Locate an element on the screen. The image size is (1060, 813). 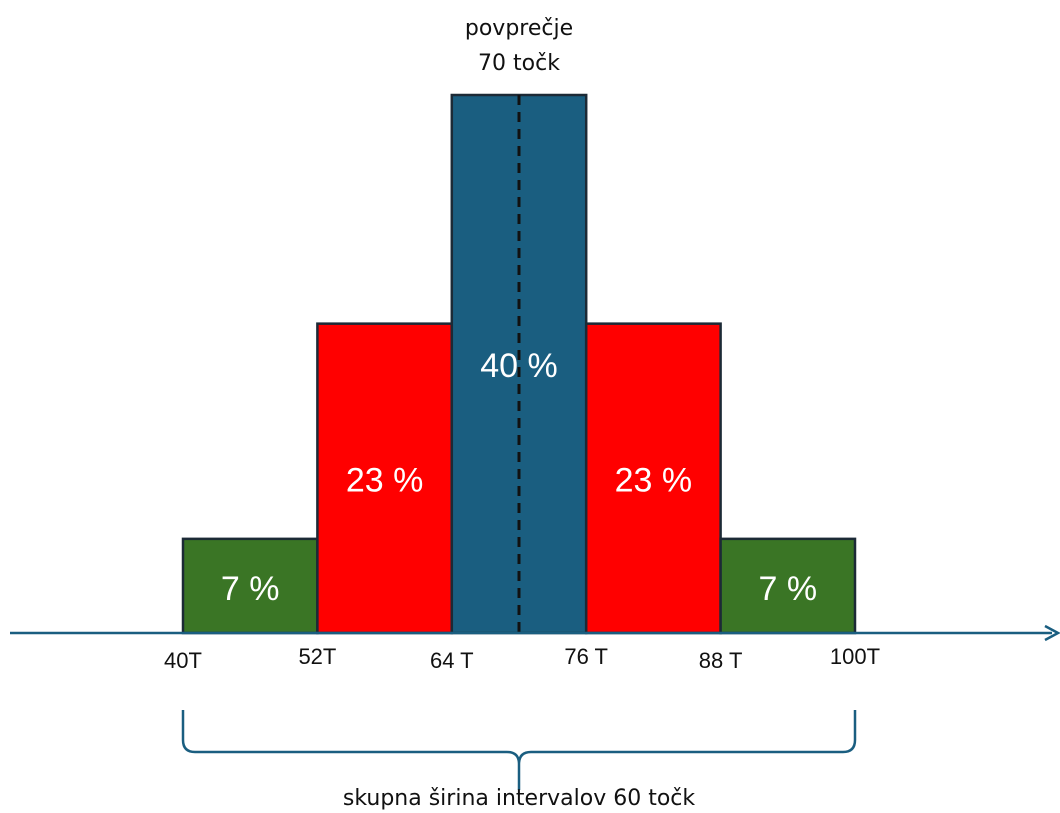
mean-label-line2: 70 točk is located at coordinates (519, 63).